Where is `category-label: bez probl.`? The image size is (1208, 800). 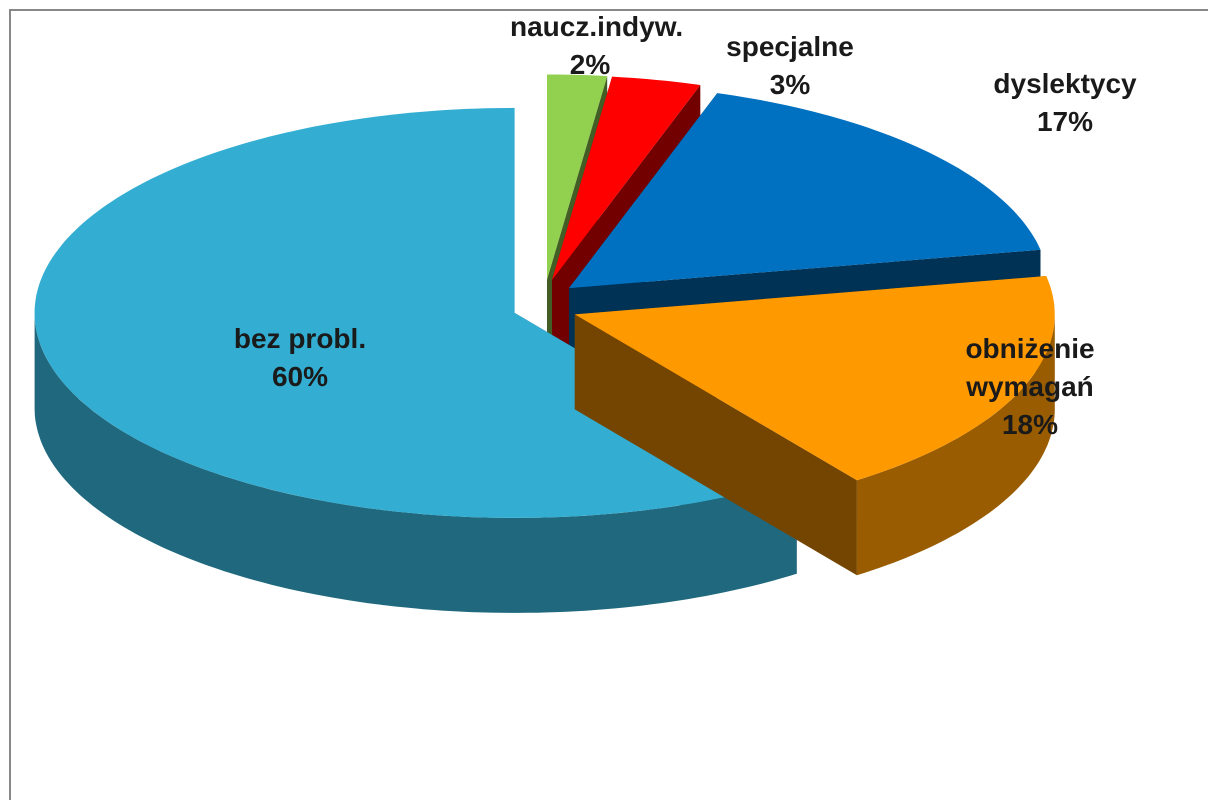 category-label: bez probl. is located at coordinates (300, 338).